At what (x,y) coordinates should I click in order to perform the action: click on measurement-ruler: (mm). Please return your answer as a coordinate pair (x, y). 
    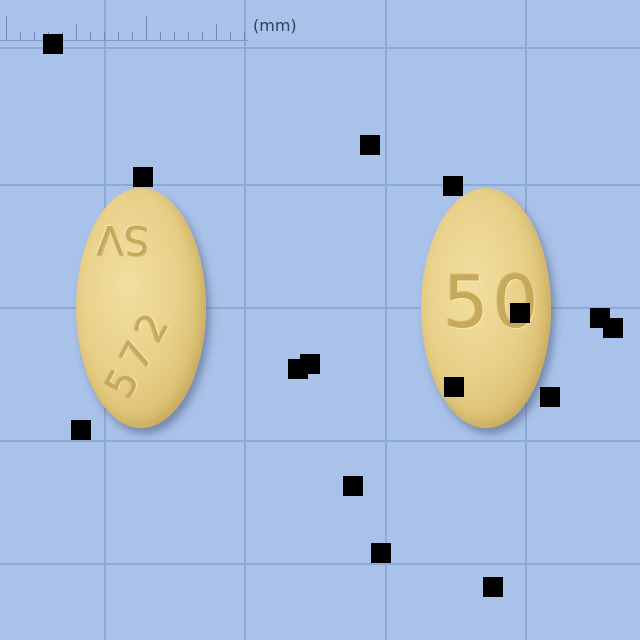
    Looking at the image, I should click on (150, 22).